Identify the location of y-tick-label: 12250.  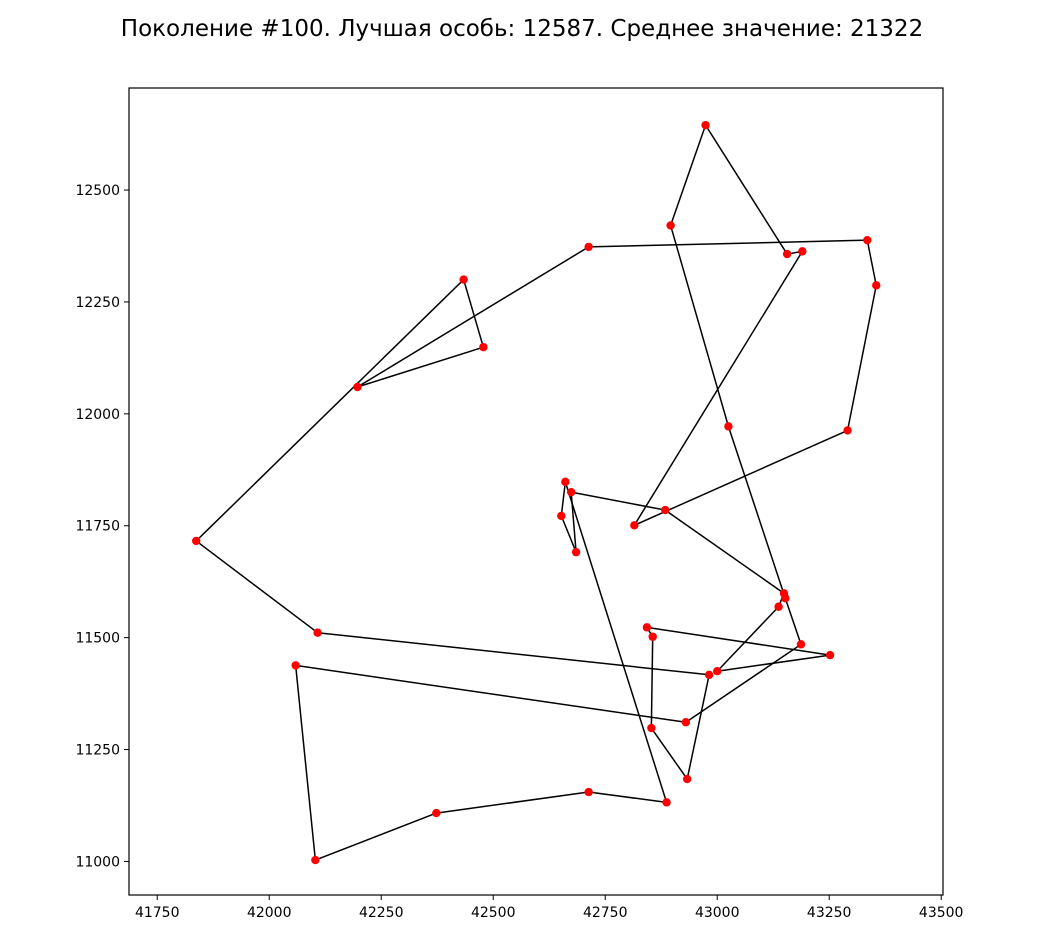
(97, 303).